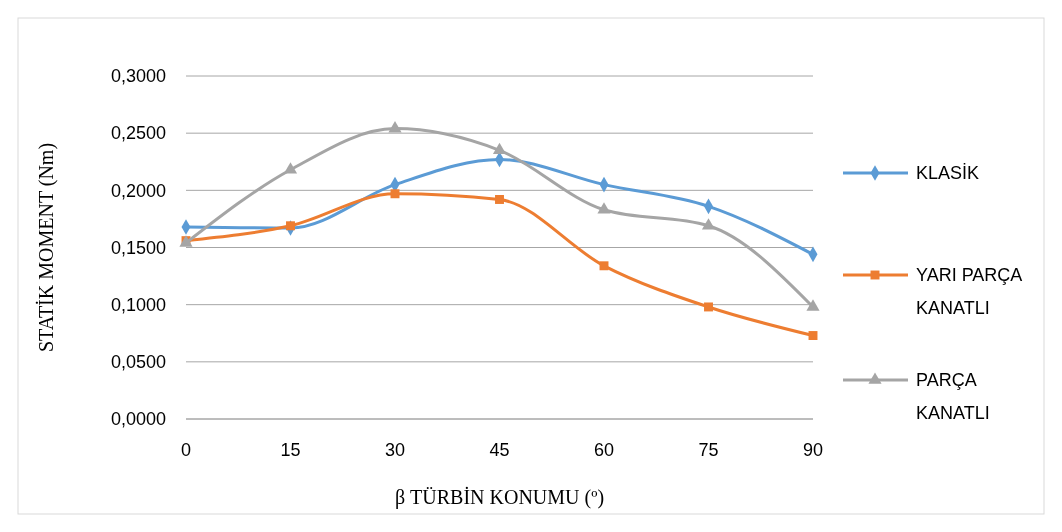 The height and width of the screenshot is (532, 1062). What do you see at coordinates (138, 133) in the screenshot?
I see `y-tick-label: 0,2500` at bounding box center [138, 133].